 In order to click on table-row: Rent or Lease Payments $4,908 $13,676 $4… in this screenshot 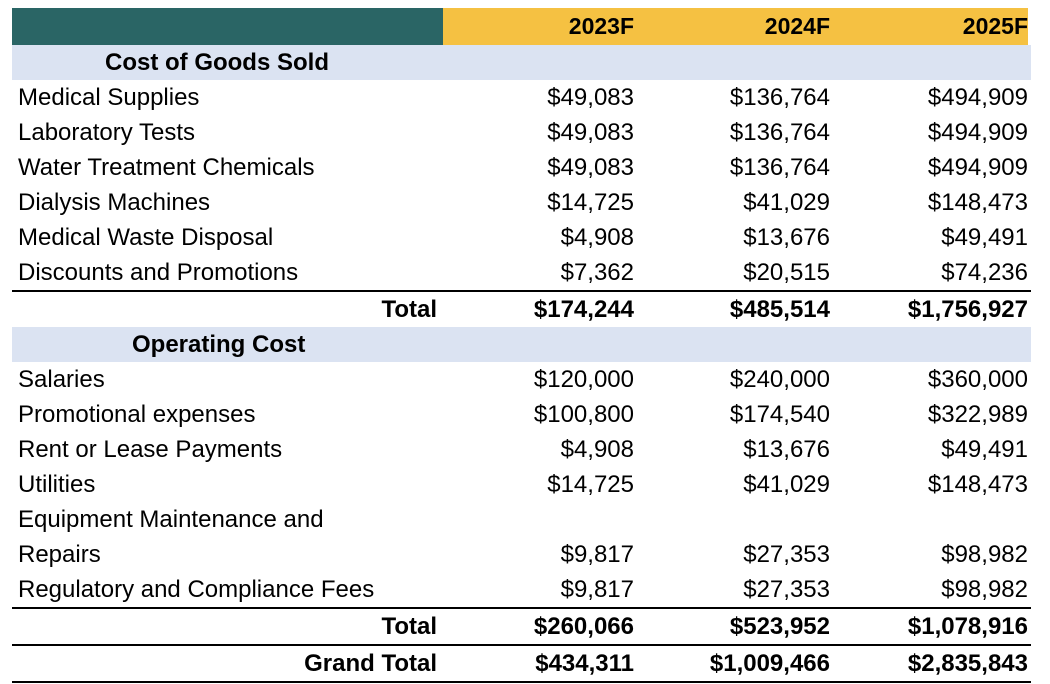, I will do `click(521, 449)`.